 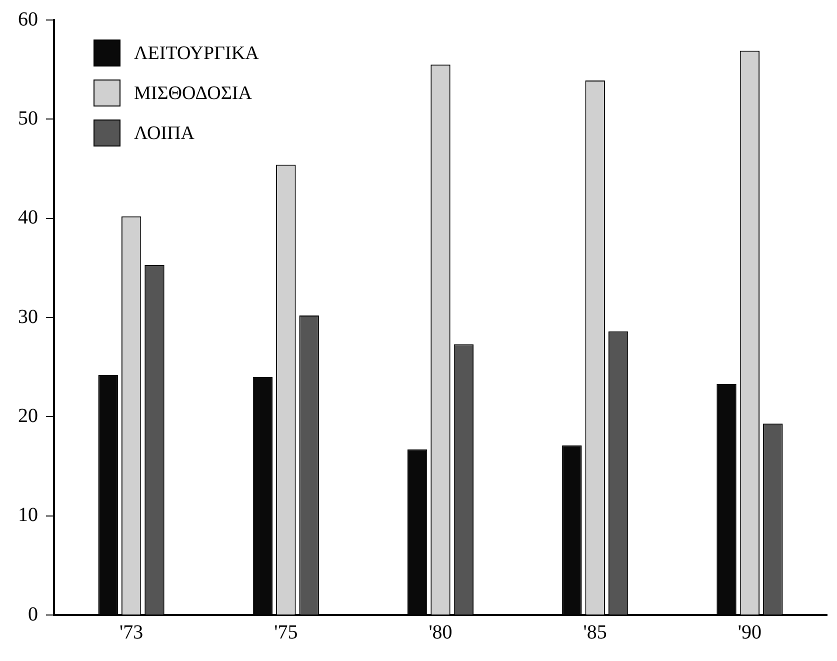 I want to click on legend-label: ΜΙΣΘΟΔΟΣΙΑ, so click(x=193, y=93).